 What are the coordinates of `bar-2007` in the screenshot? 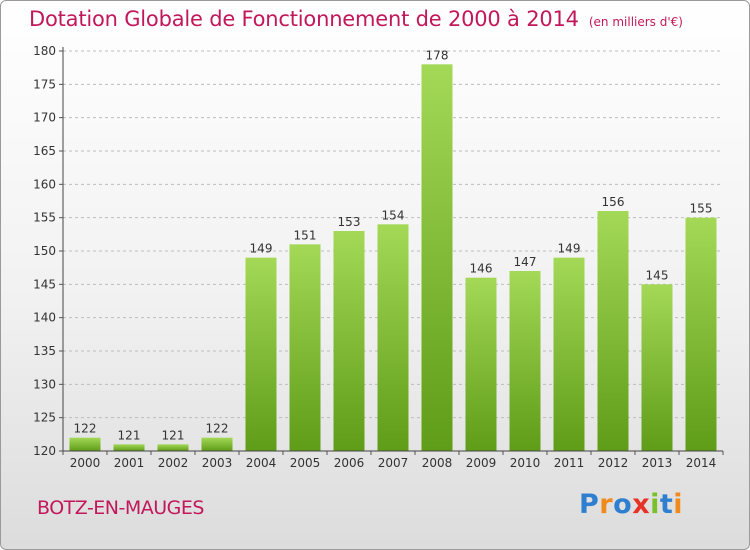 It's located at (393, 337).